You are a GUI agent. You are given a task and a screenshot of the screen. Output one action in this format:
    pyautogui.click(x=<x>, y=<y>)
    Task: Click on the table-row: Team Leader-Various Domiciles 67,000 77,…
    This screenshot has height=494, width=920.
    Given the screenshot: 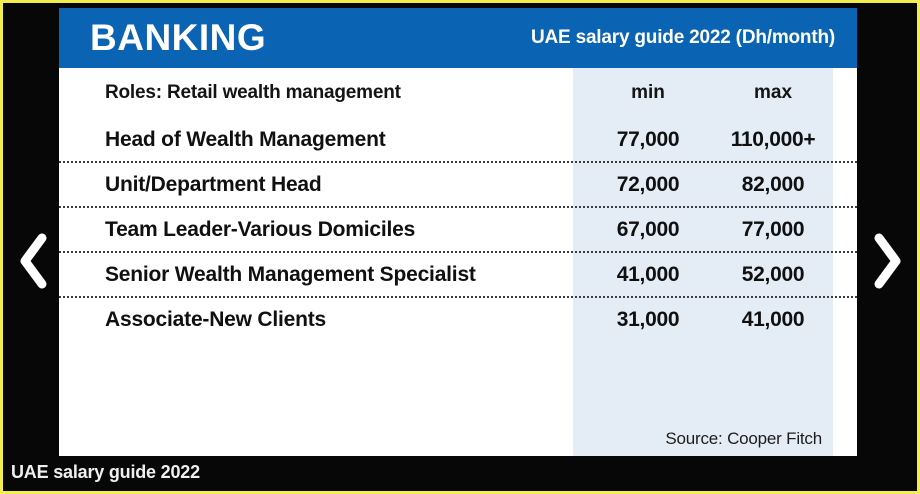 What is the action you would take?
    pyautogui.click(x=458, y=230)
    